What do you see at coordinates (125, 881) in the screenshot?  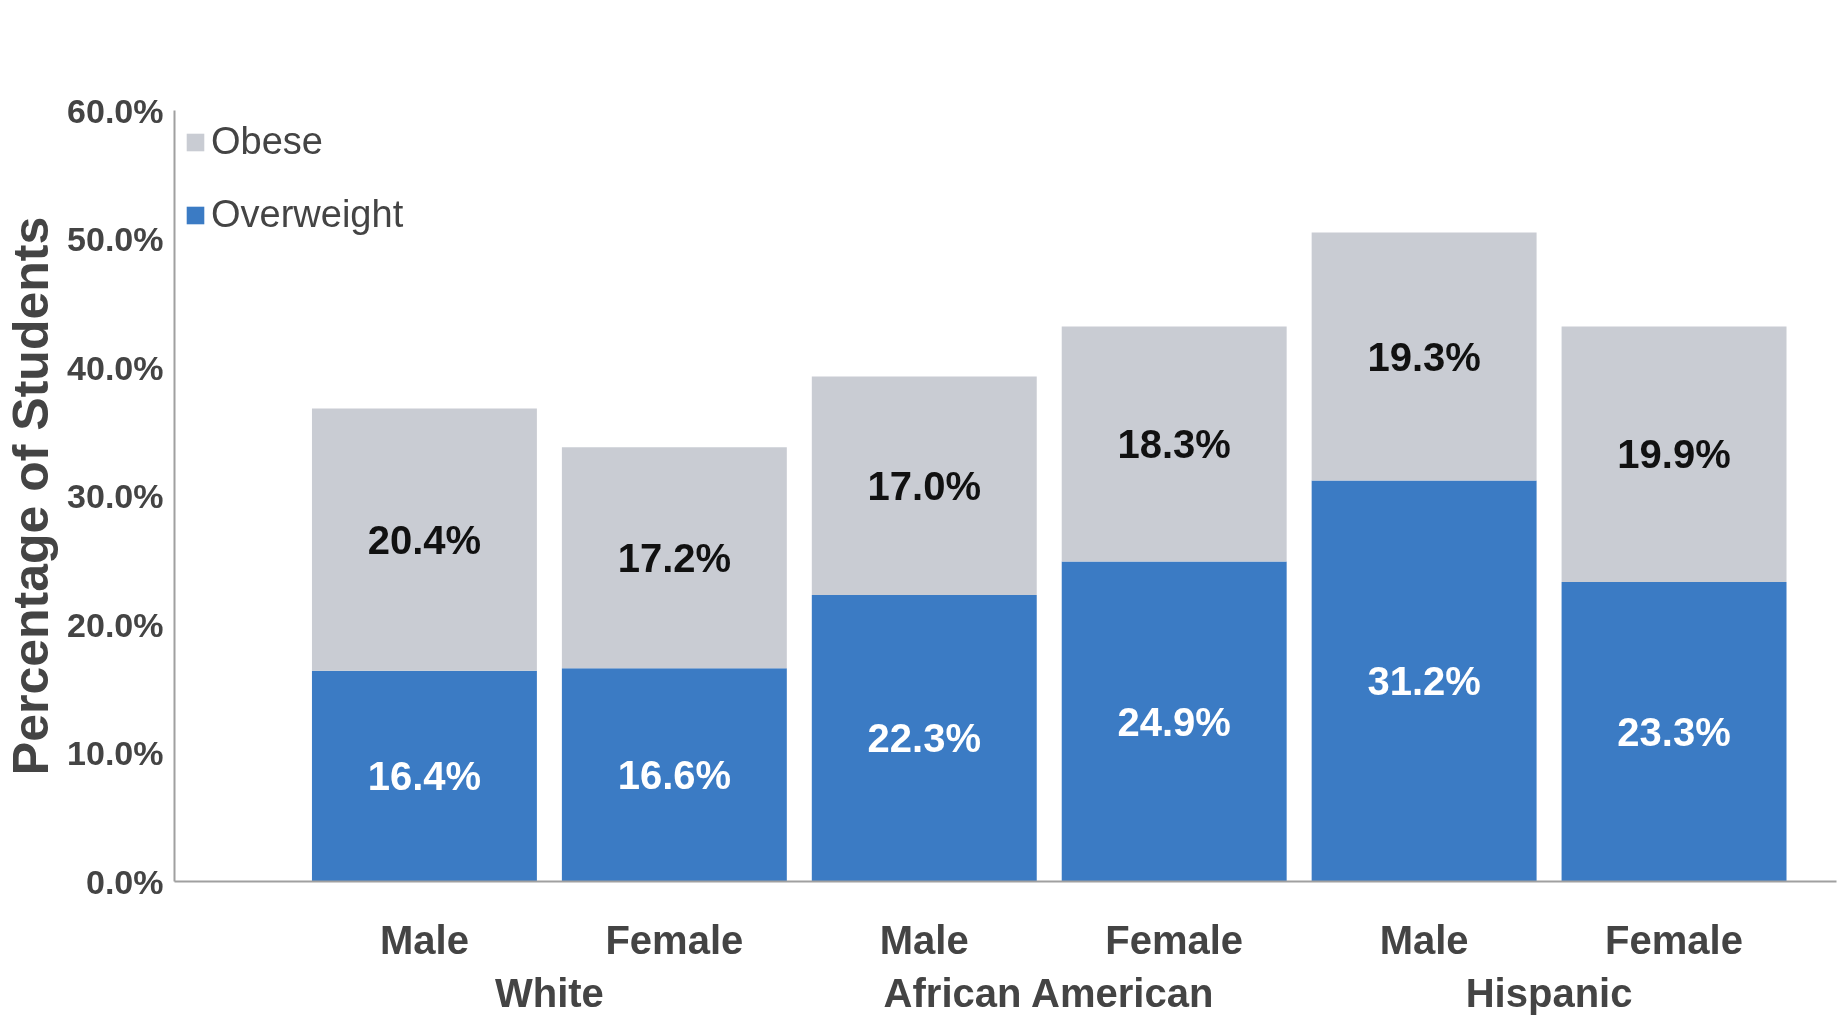 I see `y-tick-label: 0.0%` at bounding box center [125, 881].